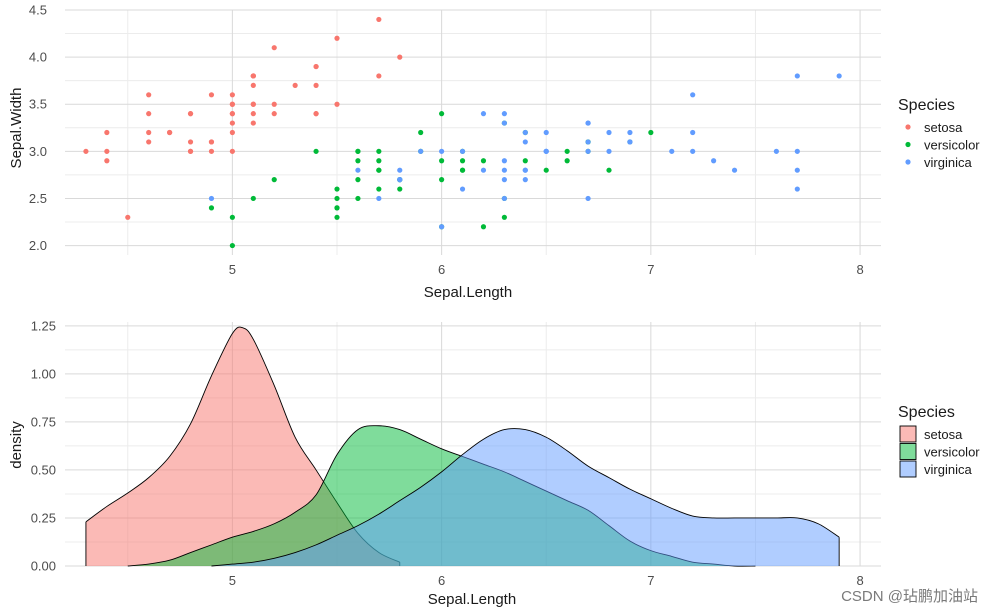 The height and width of the screenshot is (614, 993). I want to click on legend-label-setosa: setosa, so click(943, 127).